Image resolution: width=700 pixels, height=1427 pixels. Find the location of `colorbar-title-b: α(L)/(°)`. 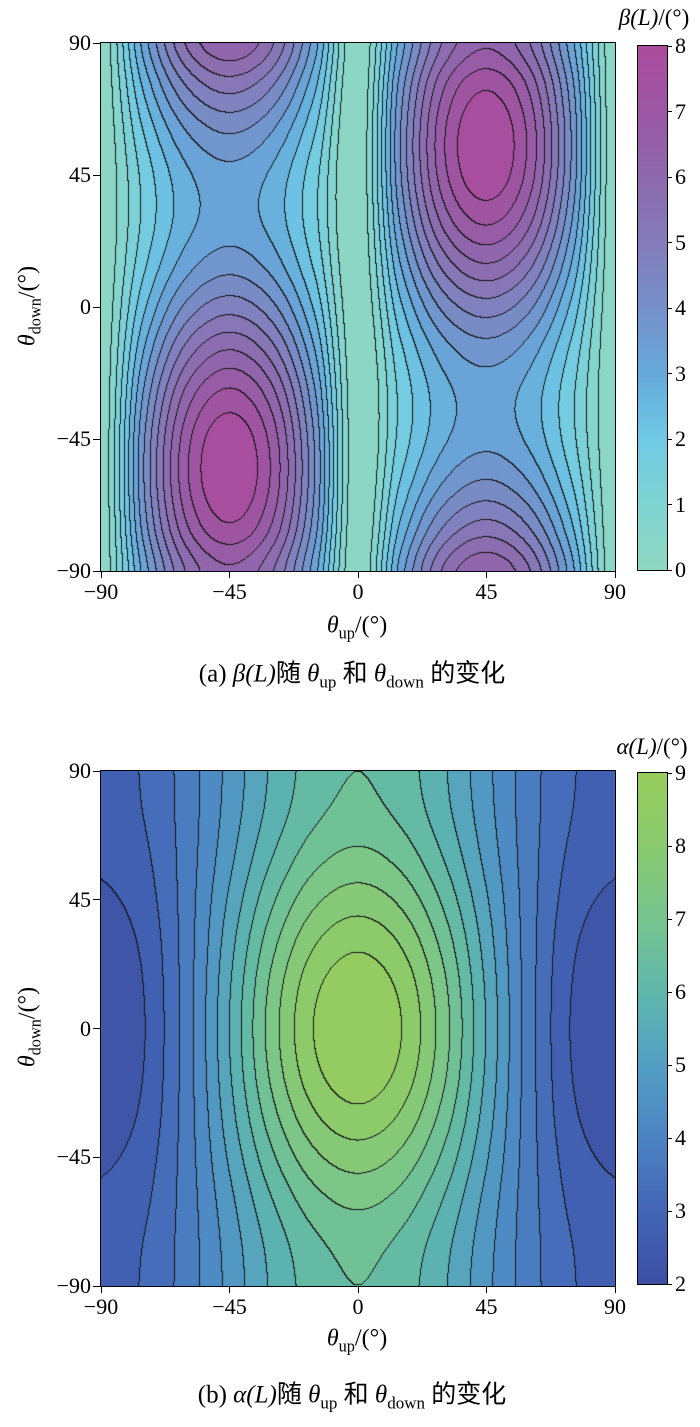

colorbar-title-b: α(L)/(°) is located at coordinates (651, 747).